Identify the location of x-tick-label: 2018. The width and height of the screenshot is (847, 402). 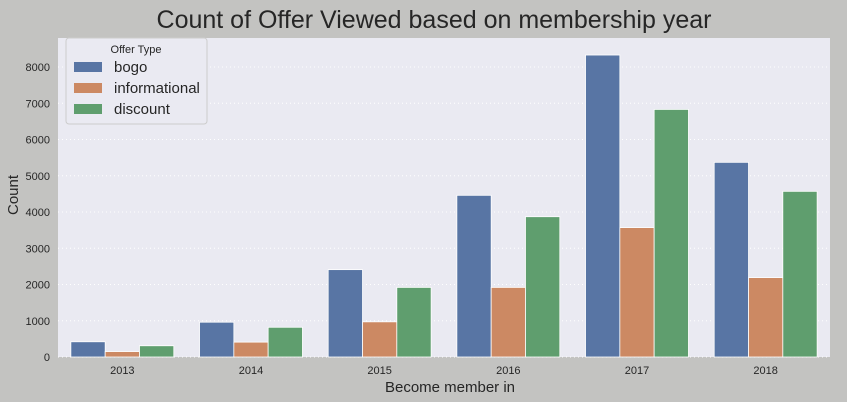
(765, 371).